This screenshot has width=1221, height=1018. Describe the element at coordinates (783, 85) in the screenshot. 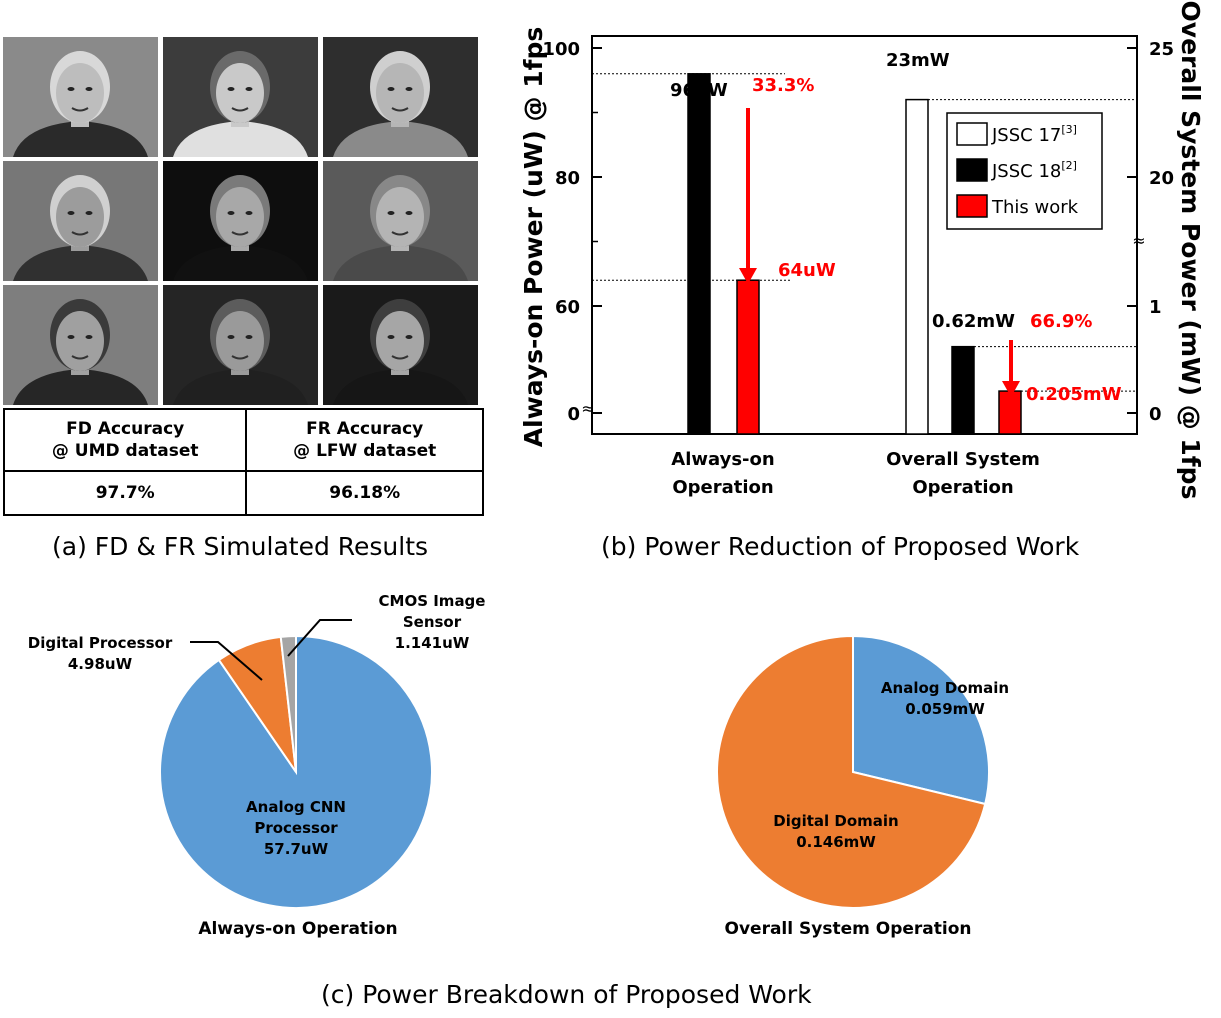

I see `reduction-label-always-on: 33.3%` at that location.